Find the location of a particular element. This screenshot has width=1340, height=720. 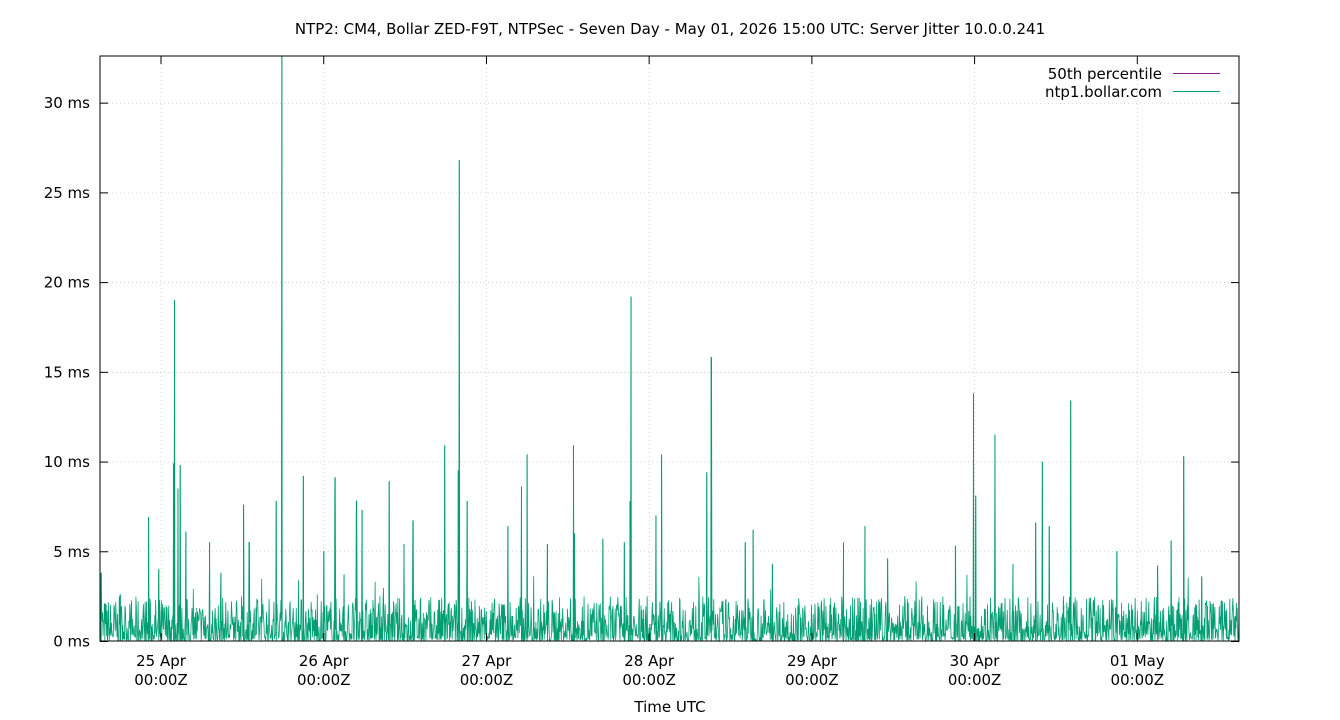

y-tick-label: 20 ms is located at coordinates (67, 283).